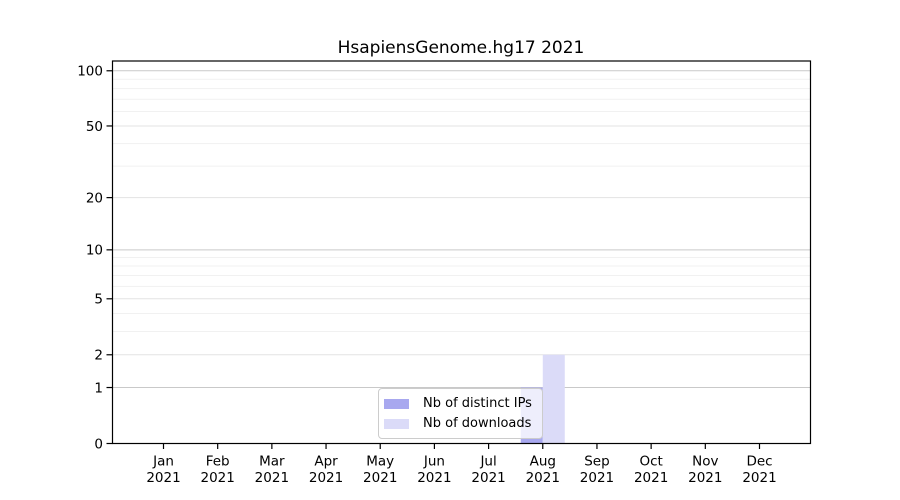 The width and height of the screenshot is (900, 500). What do you see at coordinates (163, 462) in the screenshot?
I see `x-tick-label-month-Jan: Jan` at bounding box center [163, 462].